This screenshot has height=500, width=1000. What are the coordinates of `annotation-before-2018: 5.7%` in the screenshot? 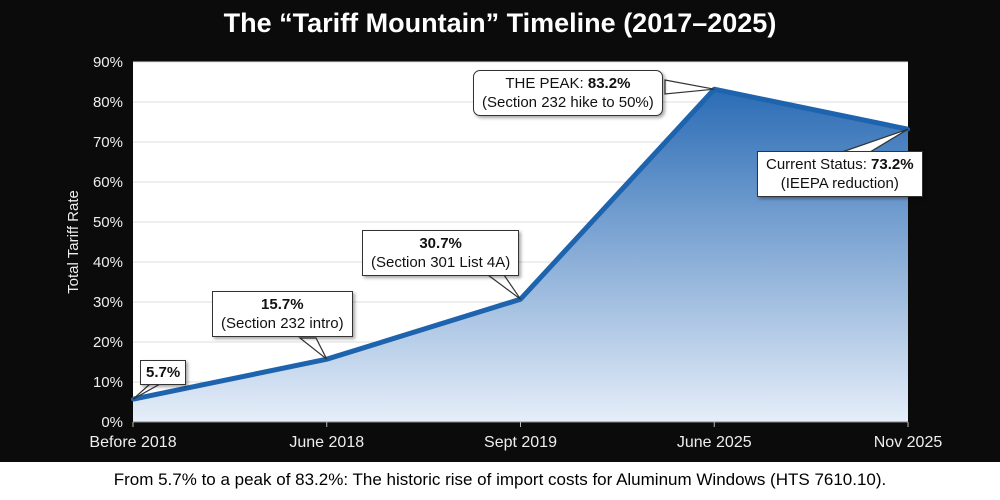 It's located at (163, 372).